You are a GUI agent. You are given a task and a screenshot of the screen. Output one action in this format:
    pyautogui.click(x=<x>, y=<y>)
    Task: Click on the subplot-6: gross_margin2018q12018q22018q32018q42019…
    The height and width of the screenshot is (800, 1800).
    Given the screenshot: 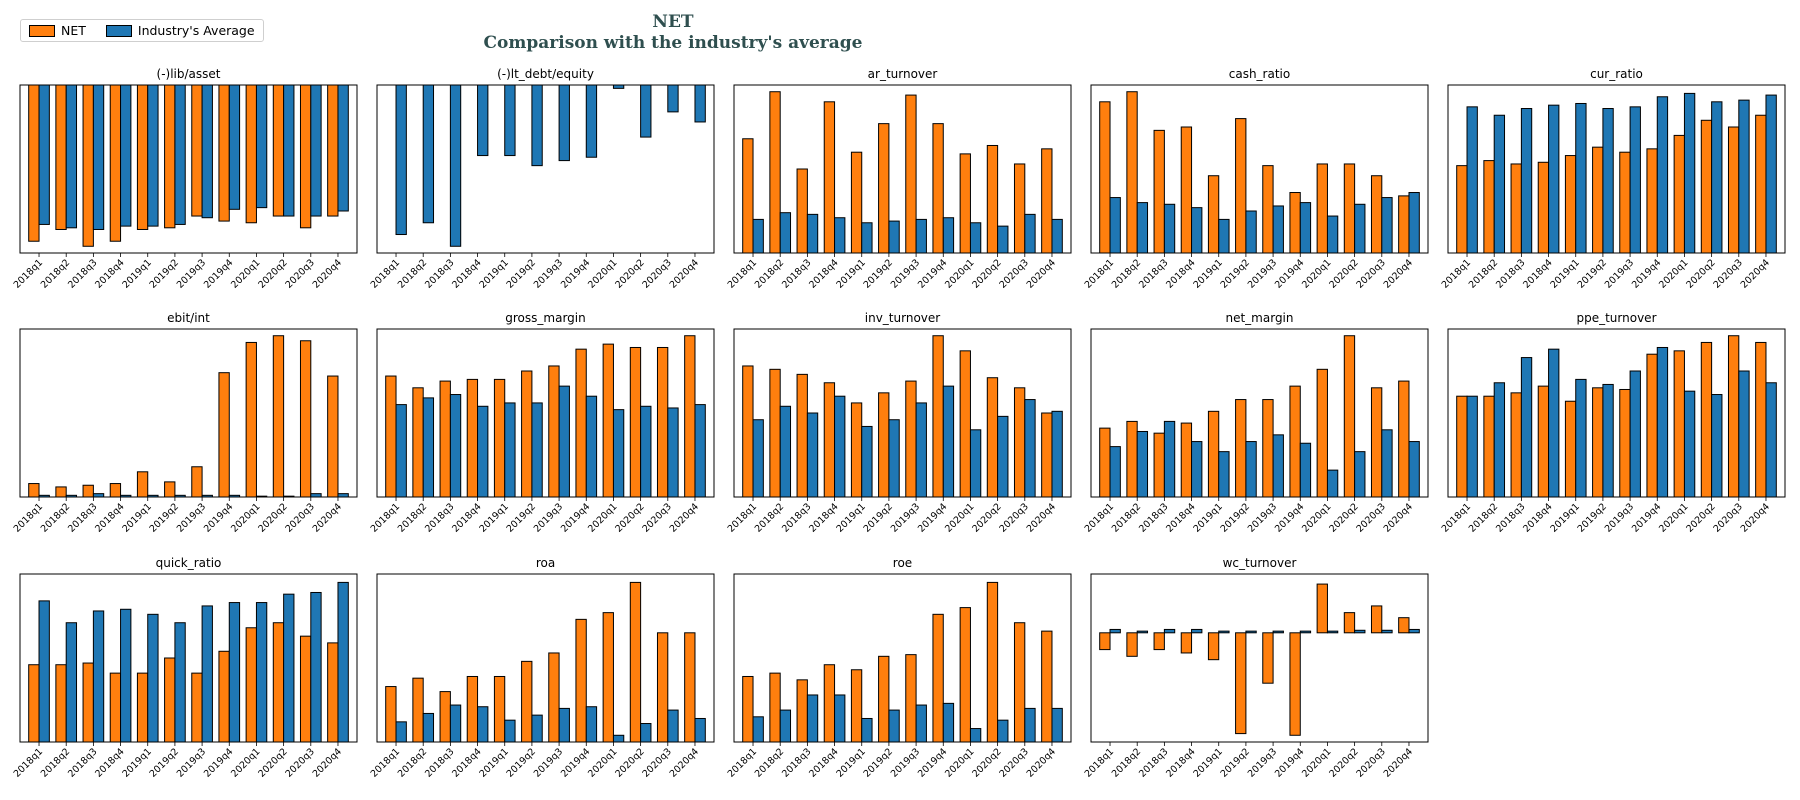 What is the action you would take?
    pyautogui.click(x=542, y=423)
    